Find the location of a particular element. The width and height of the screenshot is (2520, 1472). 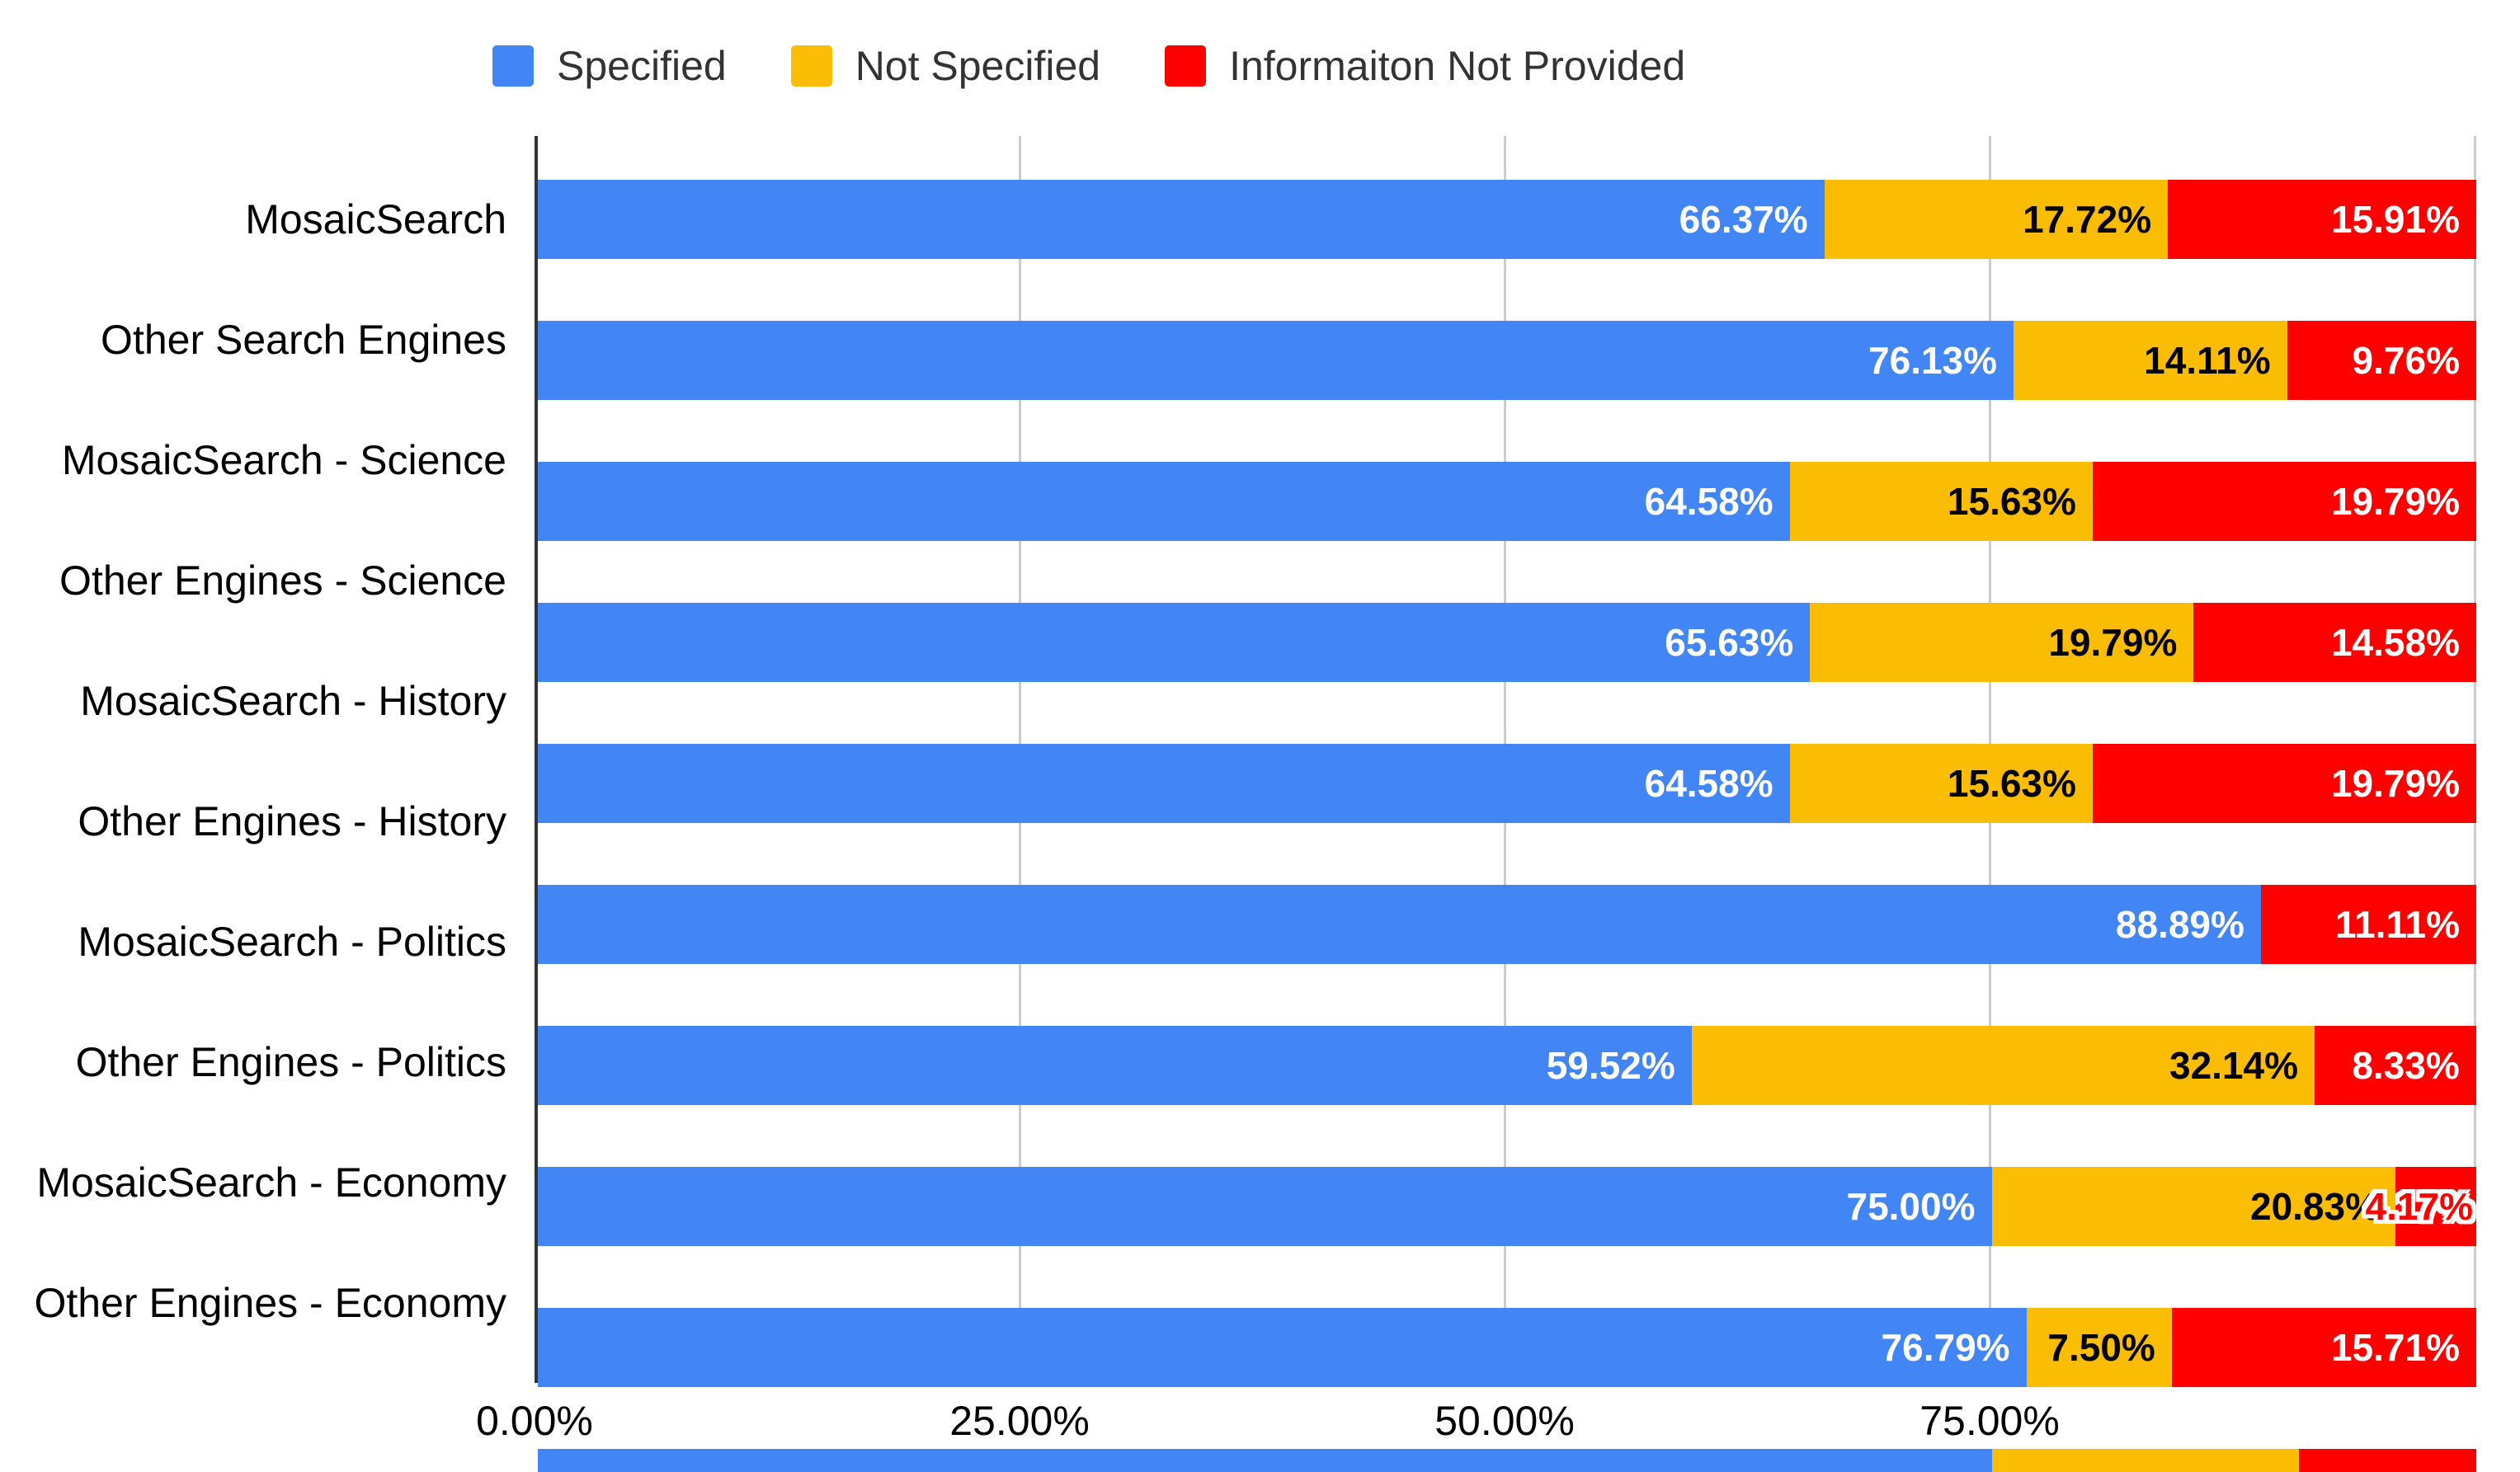

x-tick-label: 25.00% is located at coordinates (1019, 1421).